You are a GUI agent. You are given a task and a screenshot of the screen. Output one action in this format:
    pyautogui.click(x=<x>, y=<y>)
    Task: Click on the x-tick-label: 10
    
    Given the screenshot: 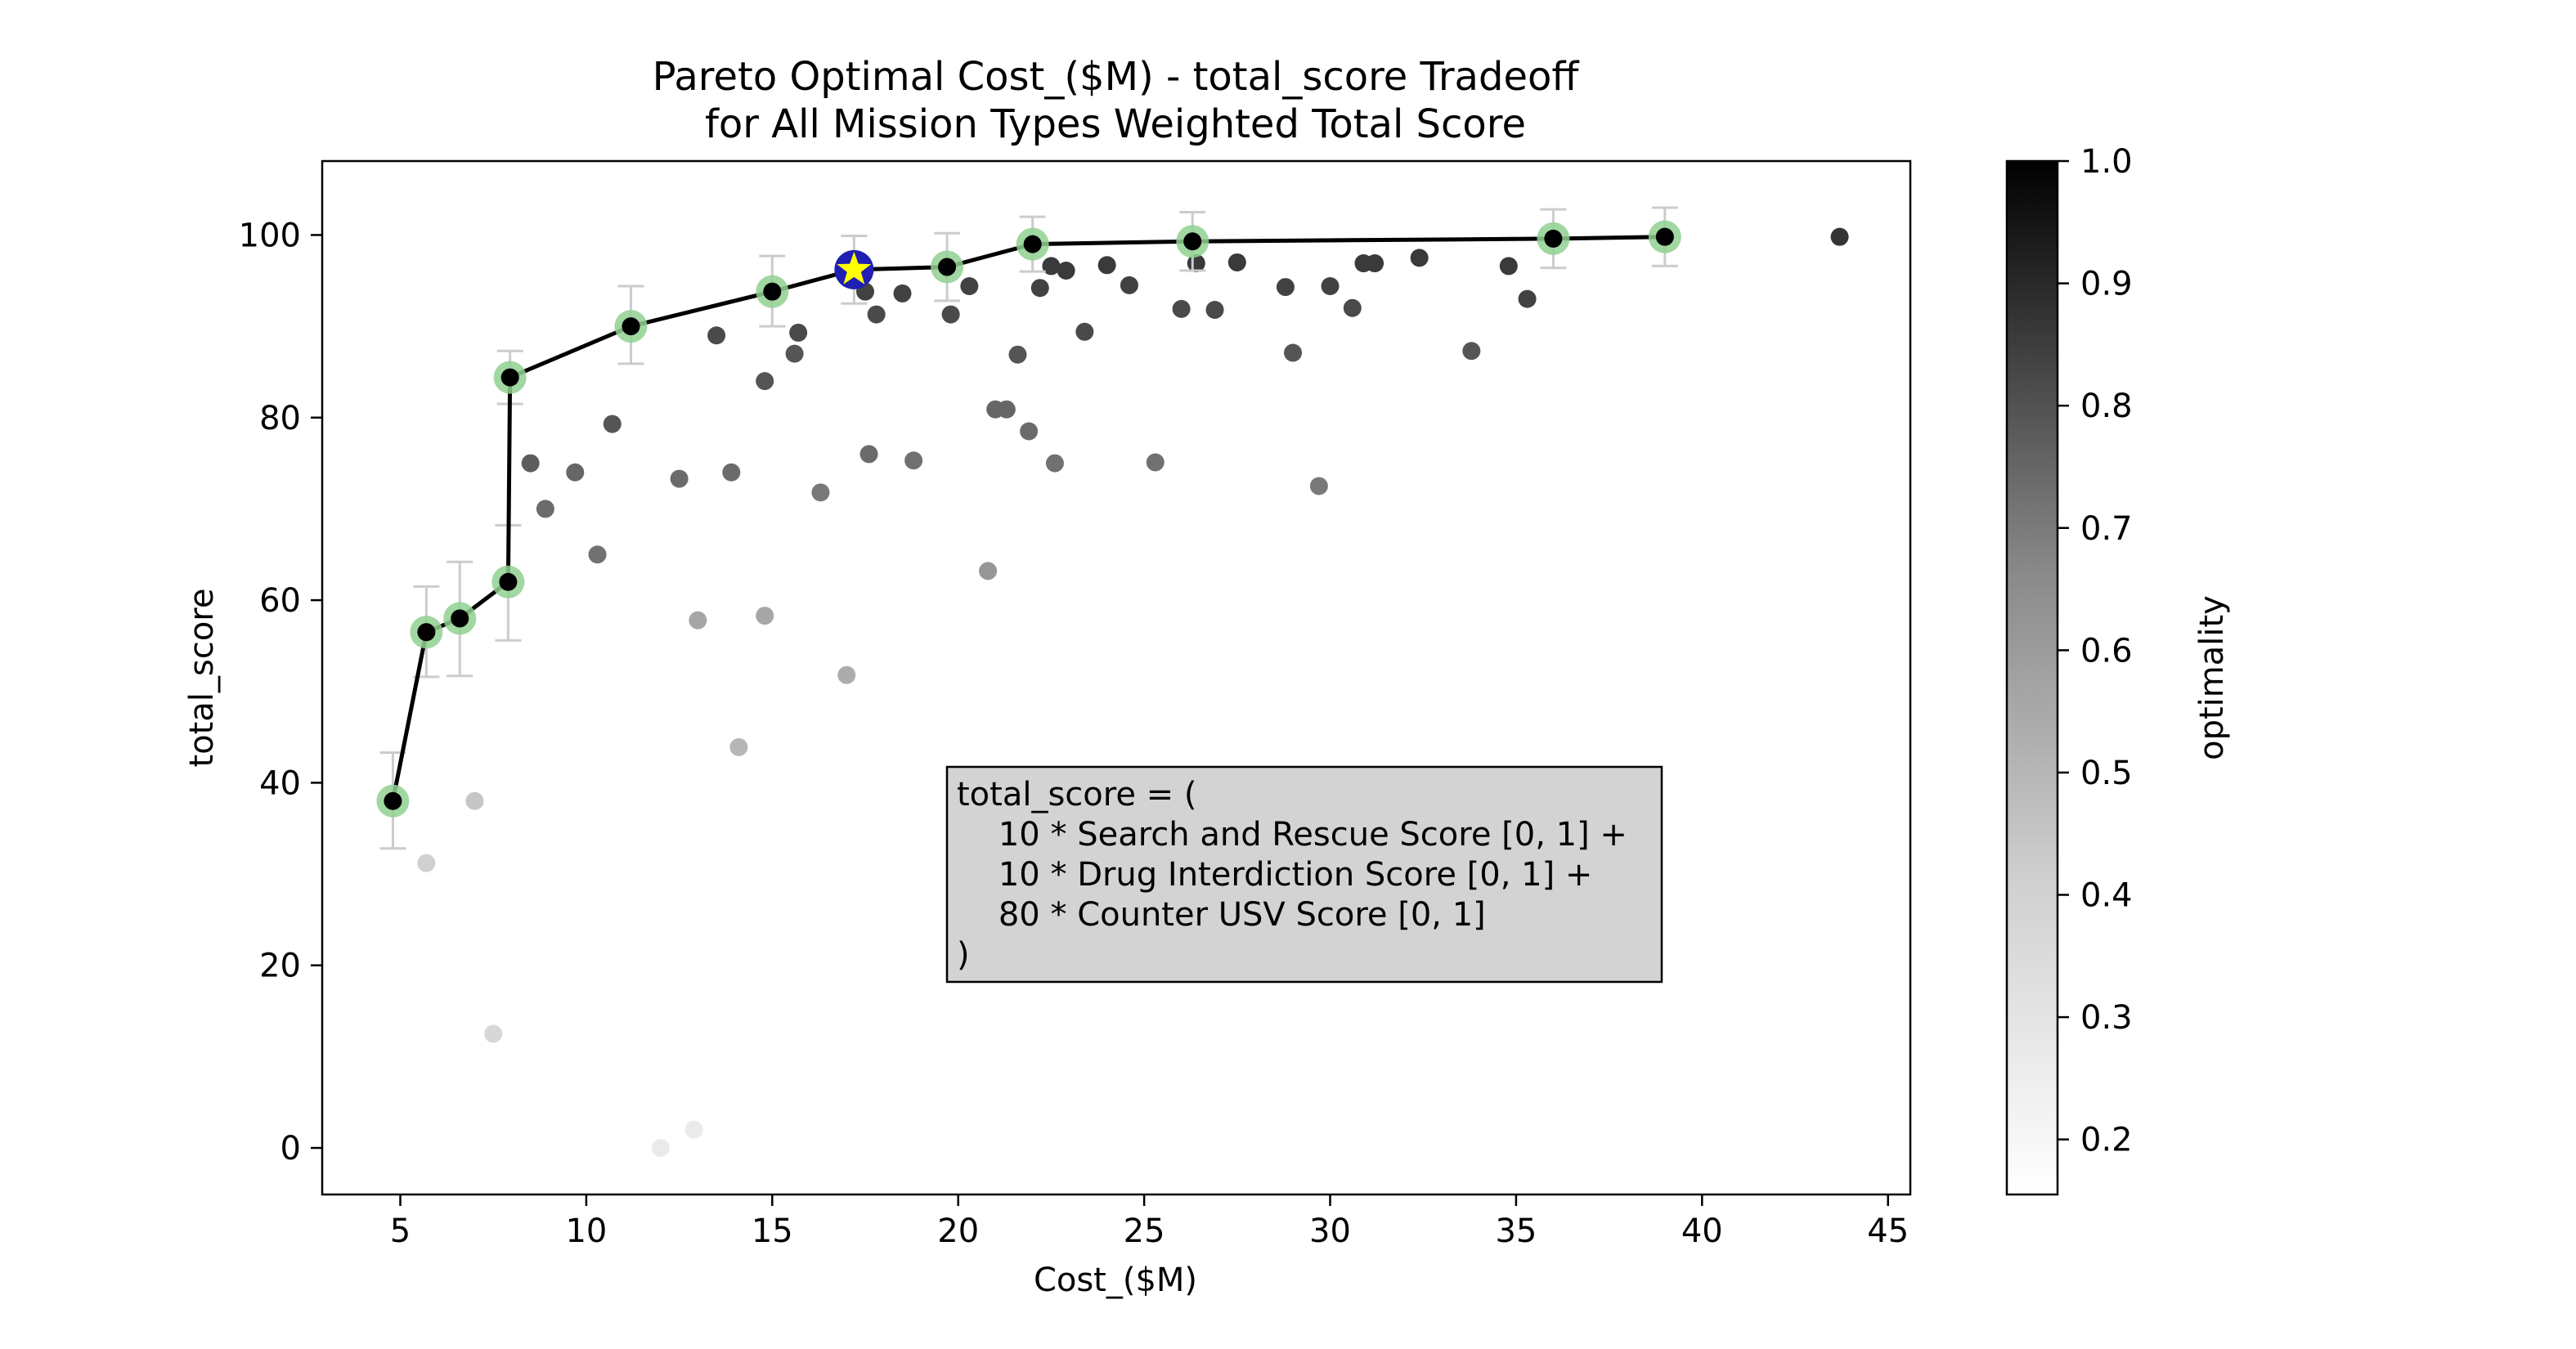 What is the action you would take?
    pyautogui.click(x=586, y=1231)
    